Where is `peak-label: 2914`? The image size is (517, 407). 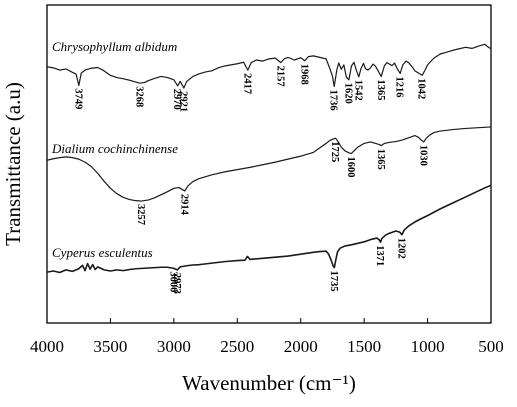 peak-label: 2914 is located at coordinates (183, 205).